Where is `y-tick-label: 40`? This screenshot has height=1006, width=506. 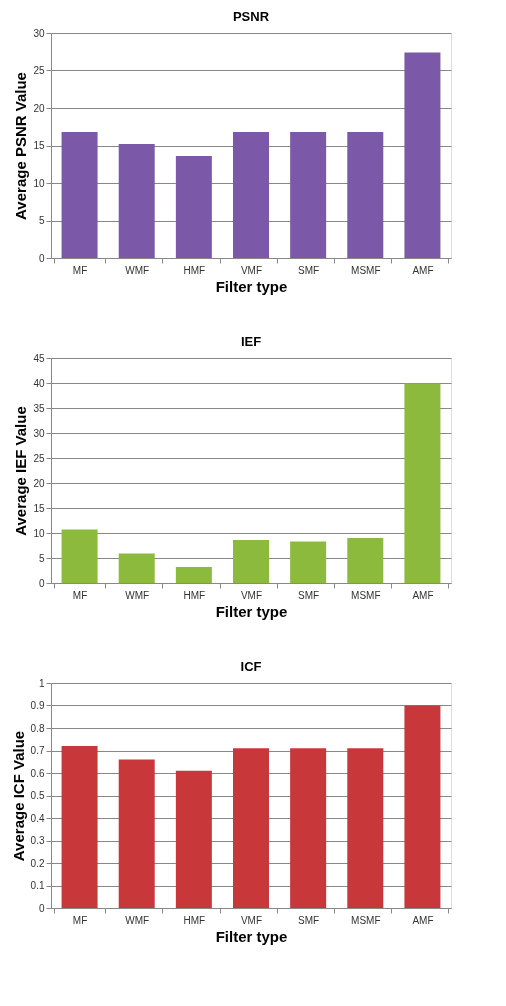 y-tick-label: 40 is located at coordinates (39, 383).